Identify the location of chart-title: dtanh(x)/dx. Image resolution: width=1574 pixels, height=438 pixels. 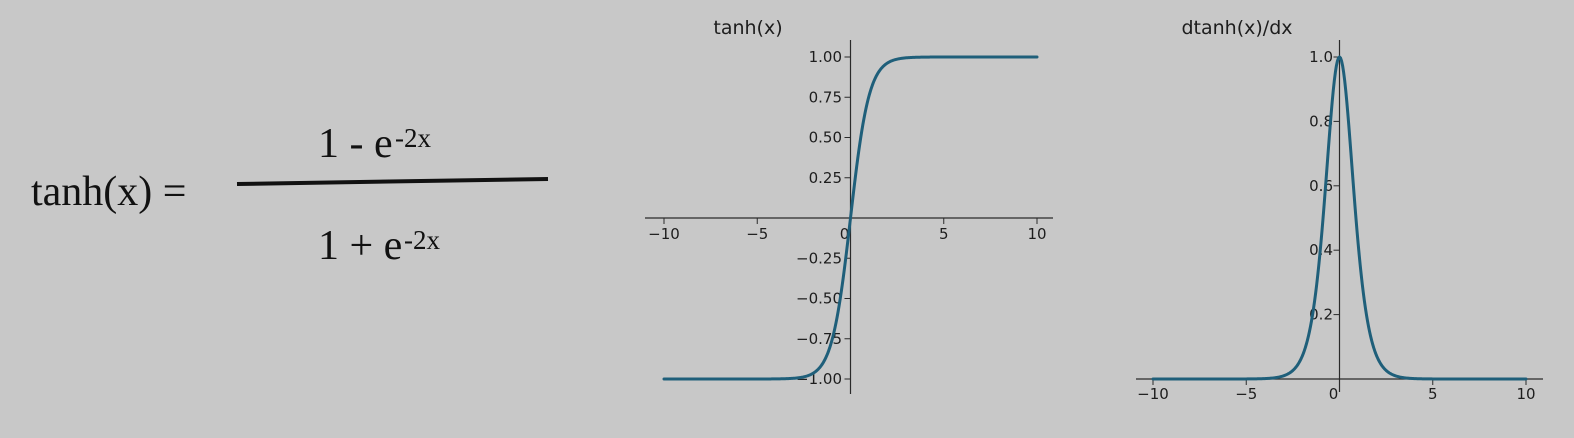
(1236, 28).